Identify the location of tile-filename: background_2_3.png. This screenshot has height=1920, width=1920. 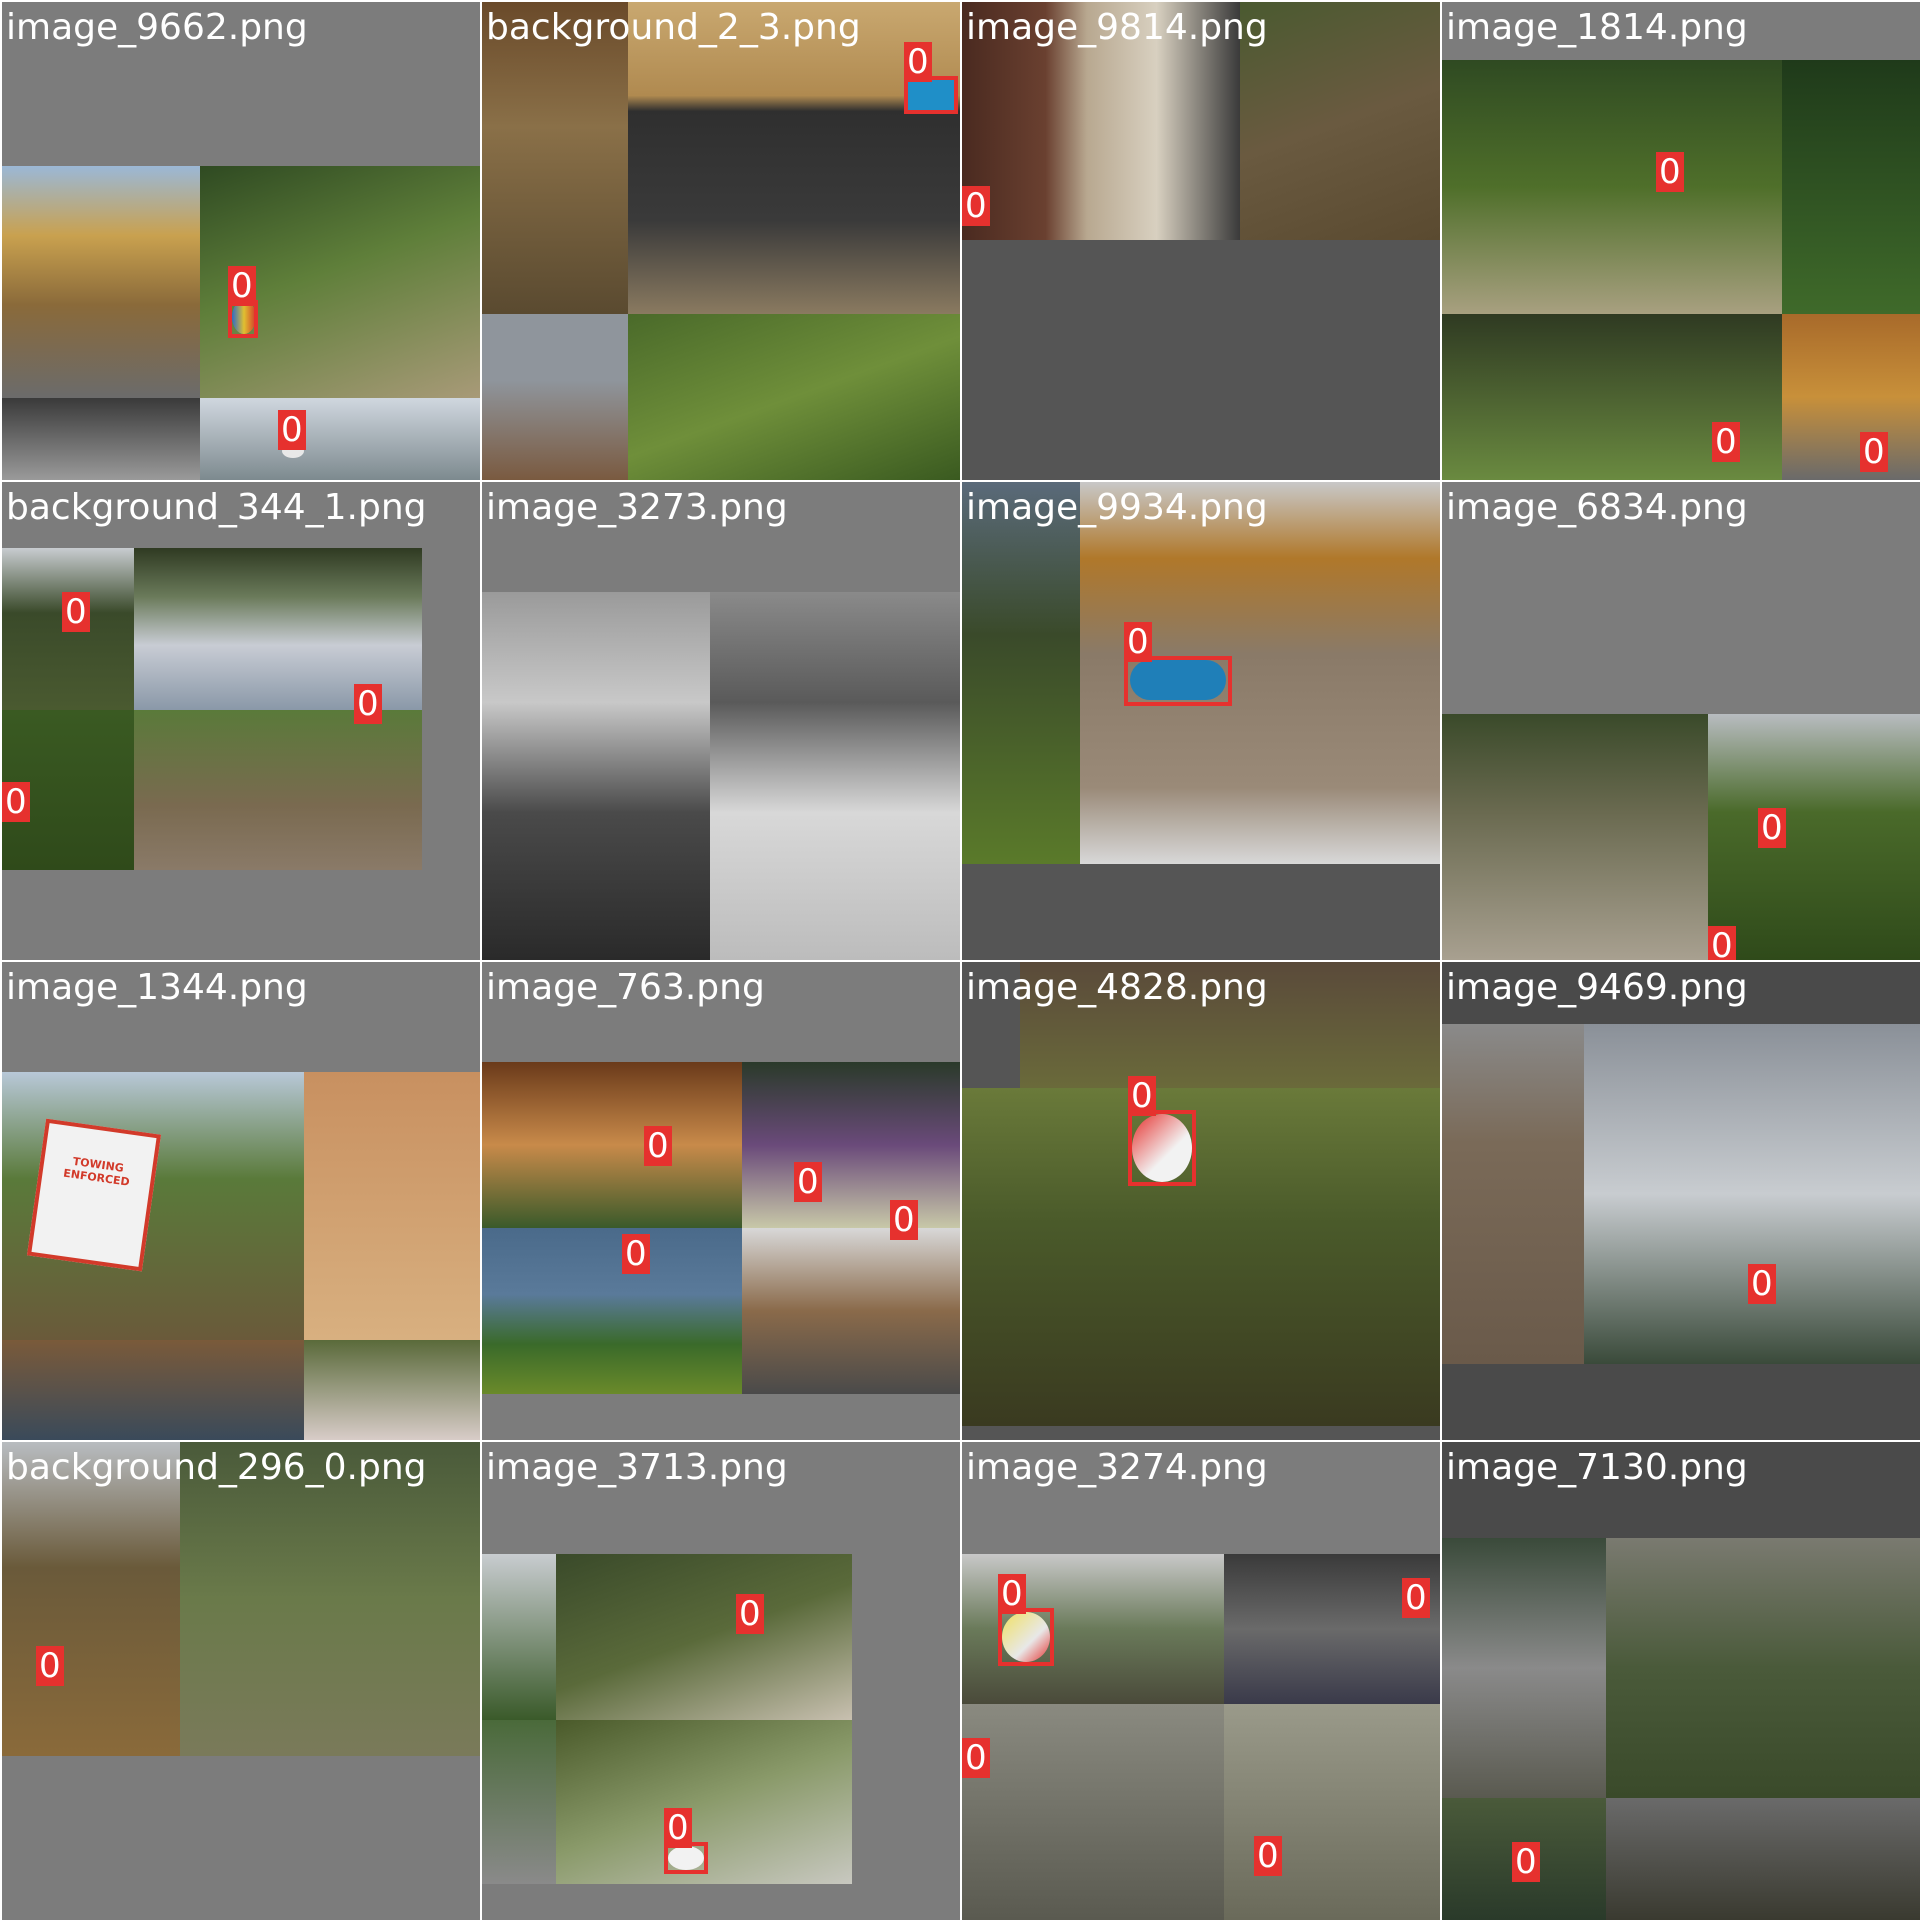
(673, 27).